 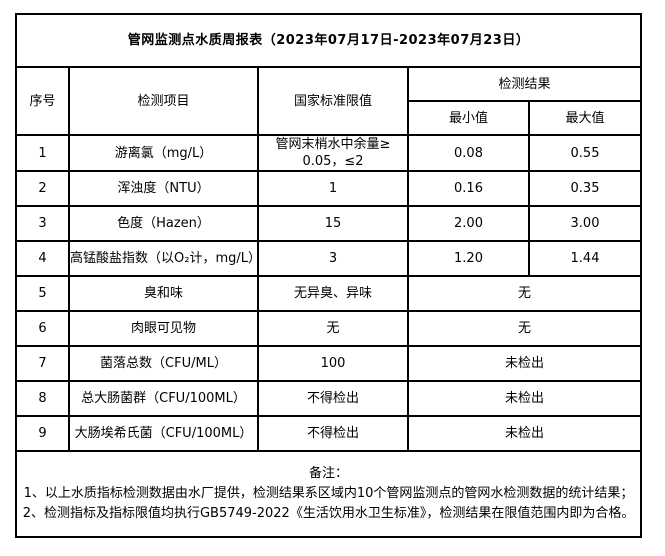 What do you see at coordinates (468, 188) in the screenshot?
I see `row-min: 0.16` at bounding box center [468, 188].